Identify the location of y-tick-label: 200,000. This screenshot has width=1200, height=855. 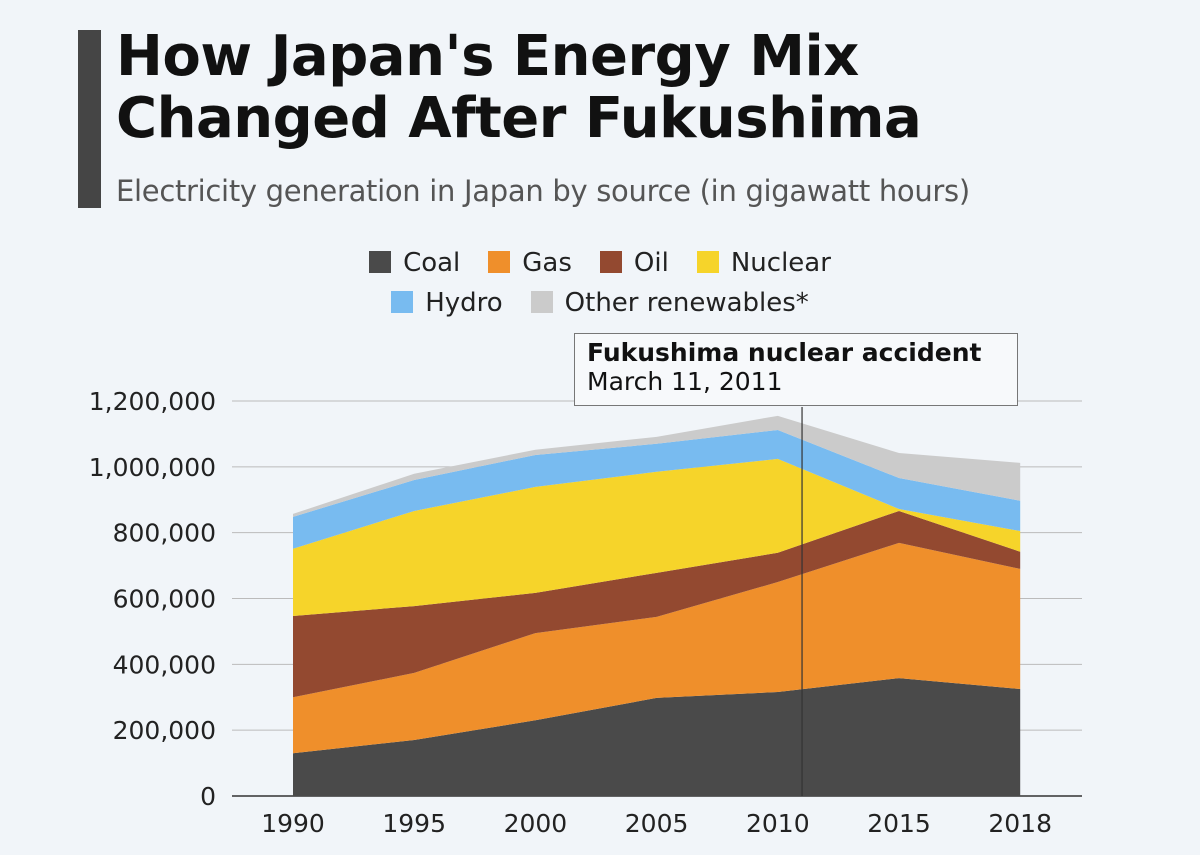
(164, 730).